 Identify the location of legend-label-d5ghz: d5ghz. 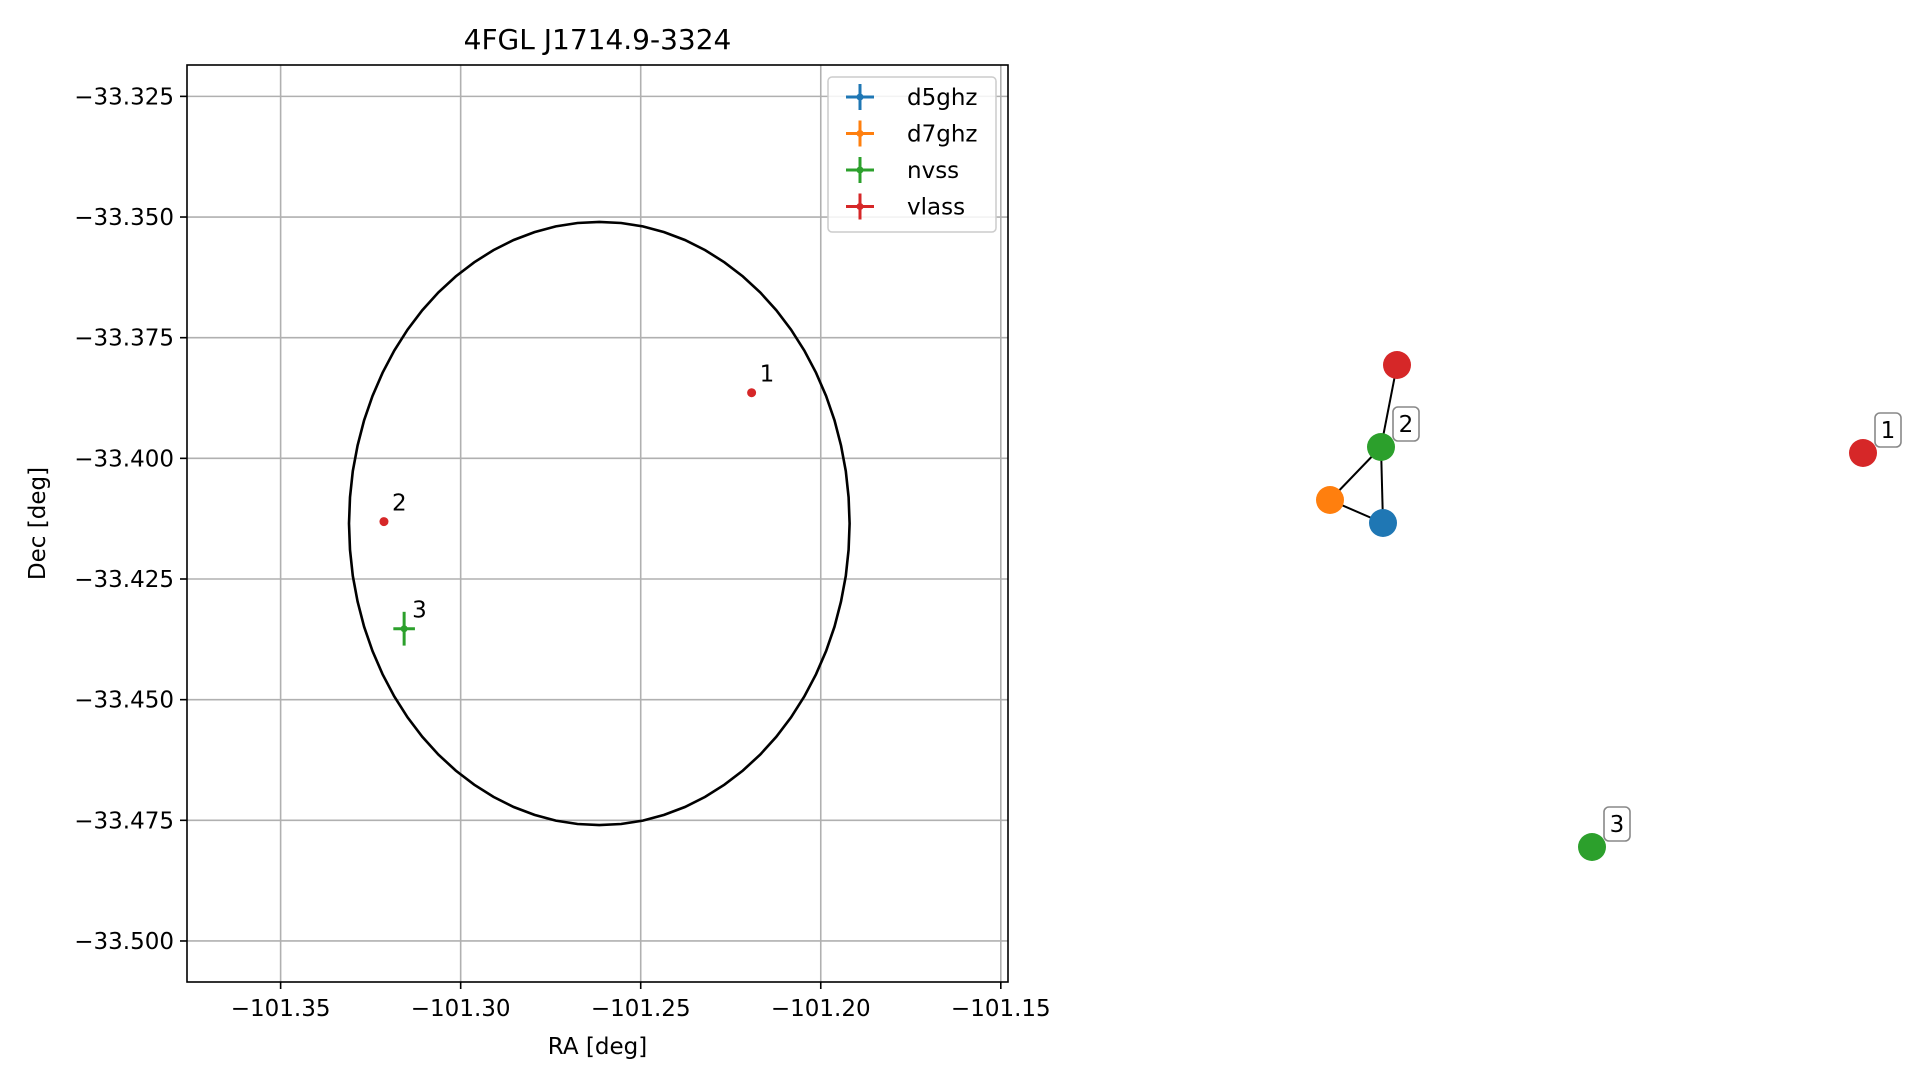
(942, 98).